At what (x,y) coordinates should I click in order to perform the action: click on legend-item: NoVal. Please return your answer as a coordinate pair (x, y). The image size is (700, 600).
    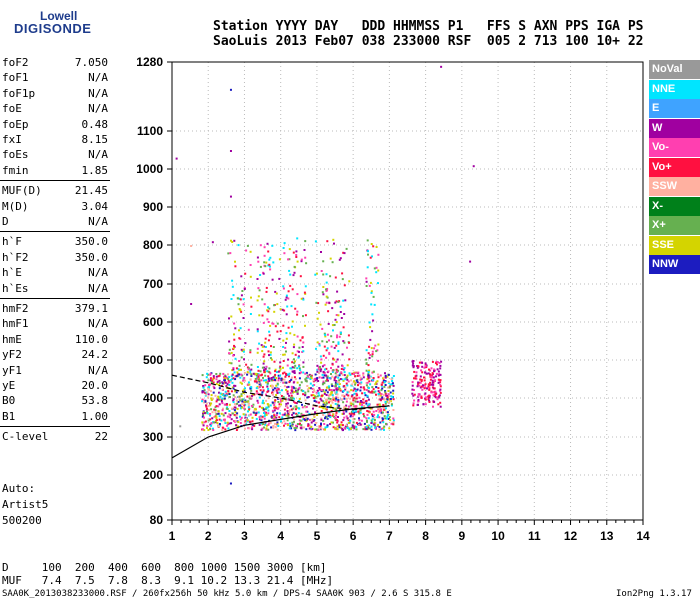
    Looking at the image, I should click on (674, 69).